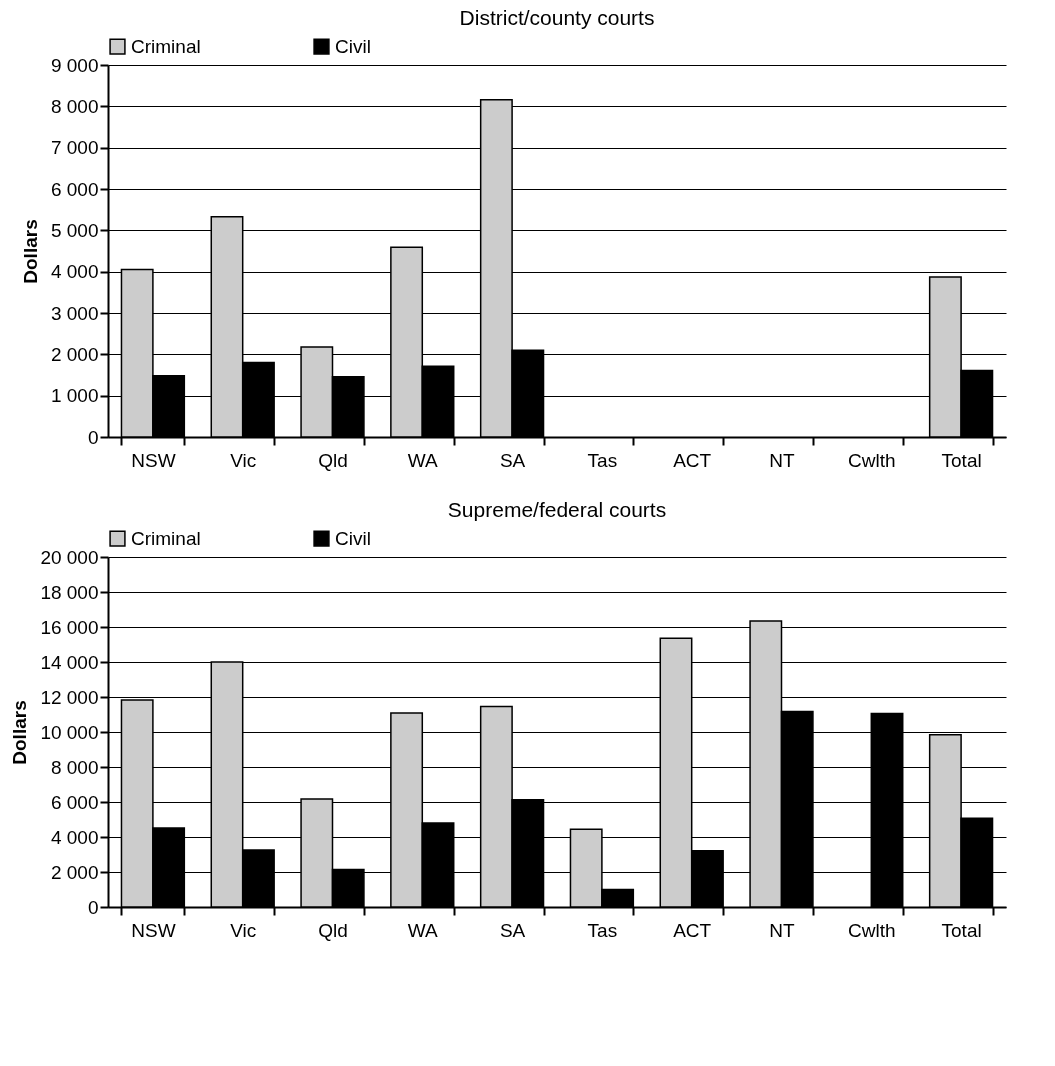  What do you see at coordinates (74, 313) in the screenshot?
I see `y-tick-label: 3 000` at bounding box center [74, 313].